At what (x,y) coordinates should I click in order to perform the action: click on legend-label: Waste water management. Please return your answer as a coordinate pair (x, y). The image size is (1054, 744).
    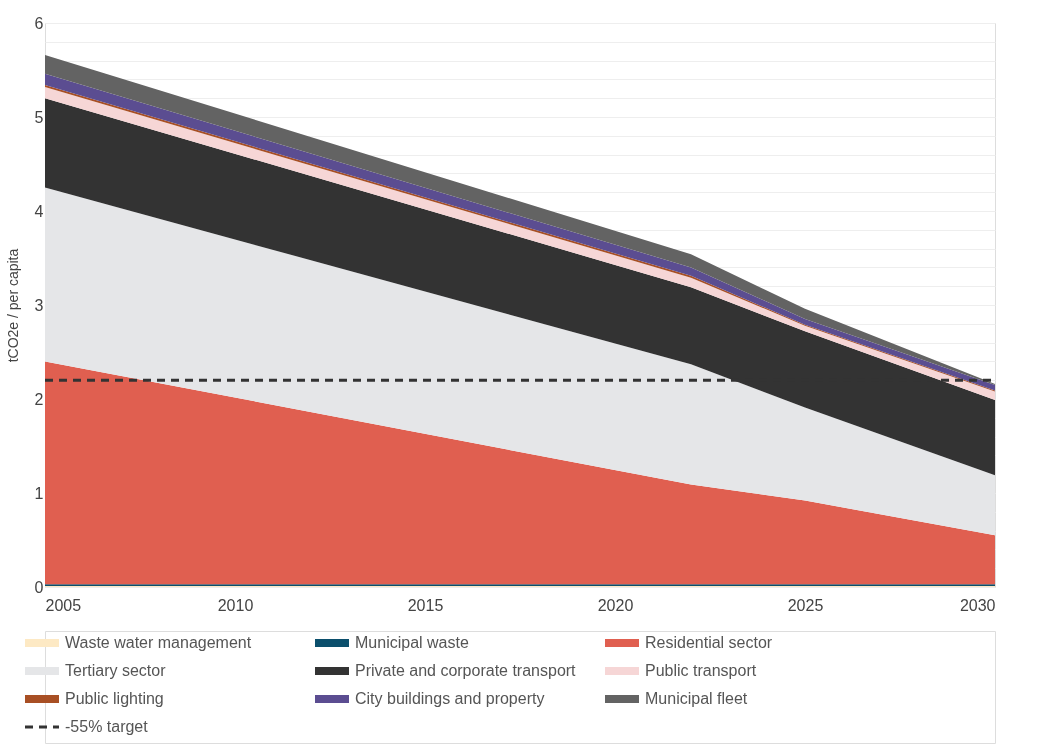
    Looking at the image, I should click on (158, 642).